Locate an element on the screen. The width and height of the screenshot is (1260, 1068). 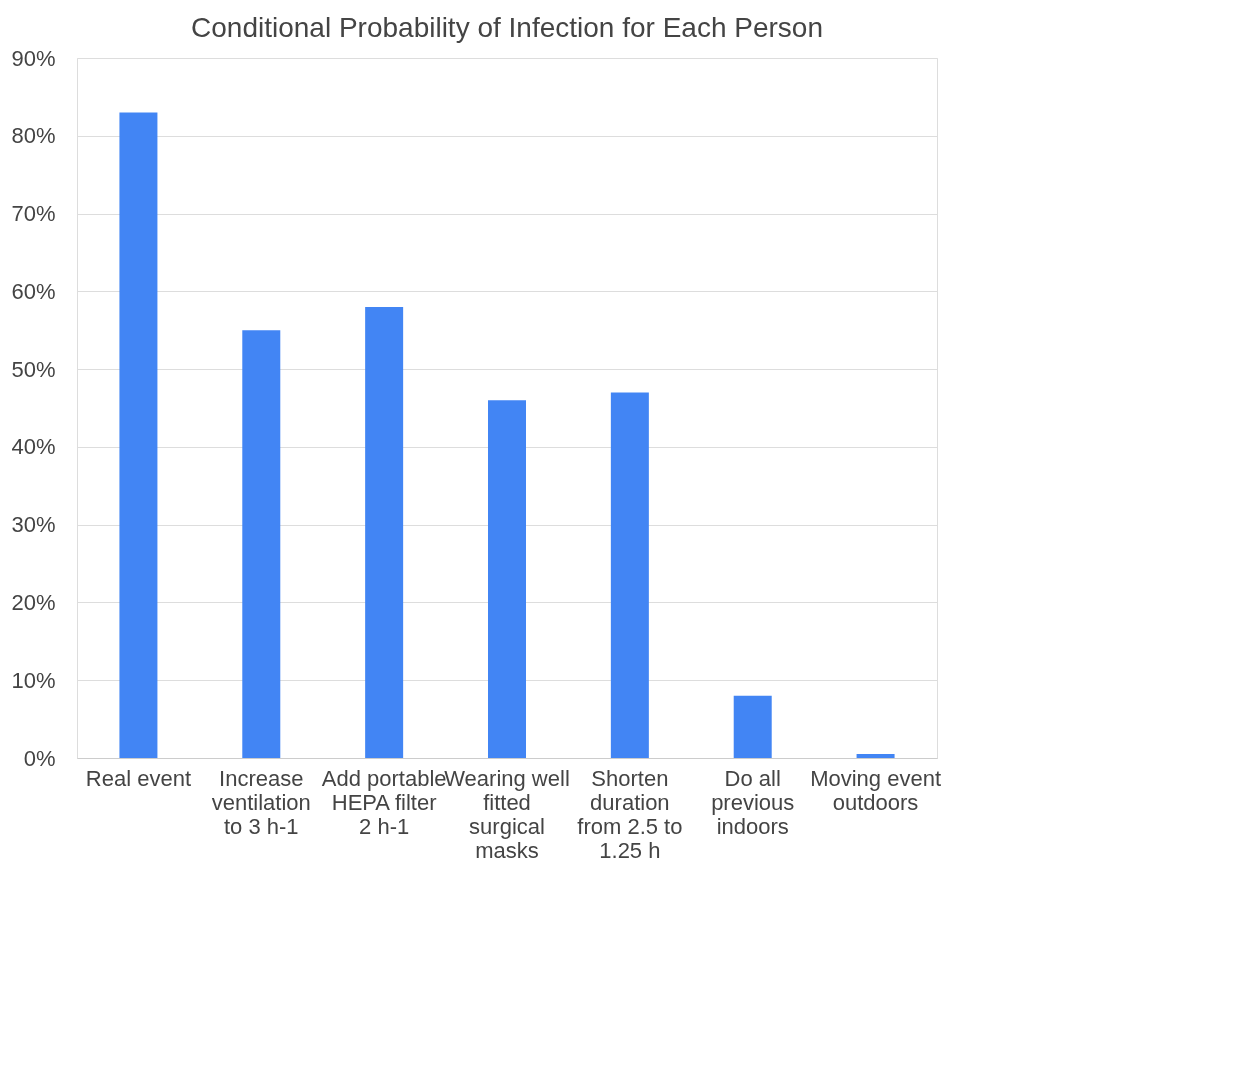
y-tick-label: 20% is located at coordinates (33, 602).